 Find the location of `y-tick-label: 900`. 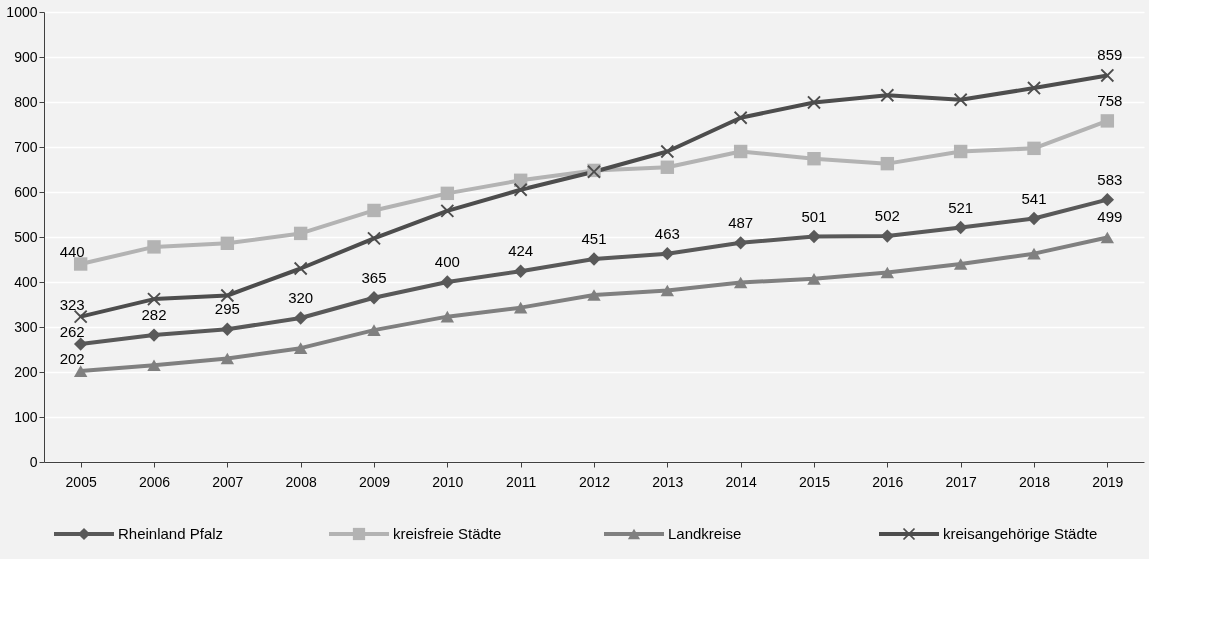

y-tick-label: 900 is located at coordinates (26, 56).